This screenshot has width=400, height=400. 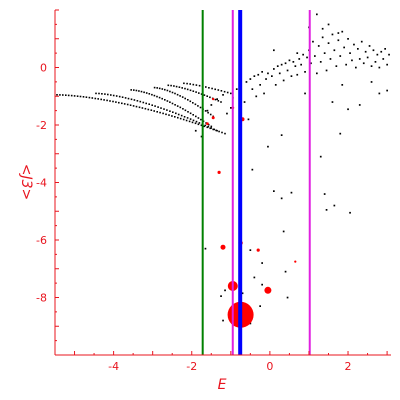 I want to click on x-tick-label: -2, so click(x=191, y=366).